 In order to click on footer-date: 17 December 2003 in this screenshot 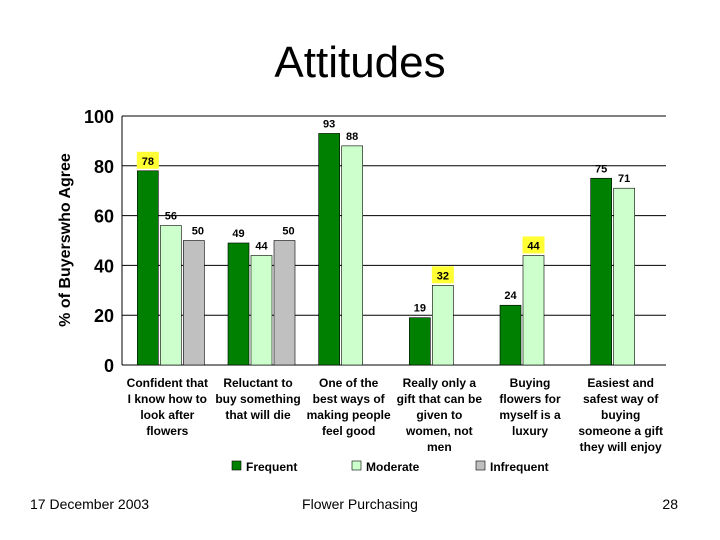, I will do `click(90, 504)`.